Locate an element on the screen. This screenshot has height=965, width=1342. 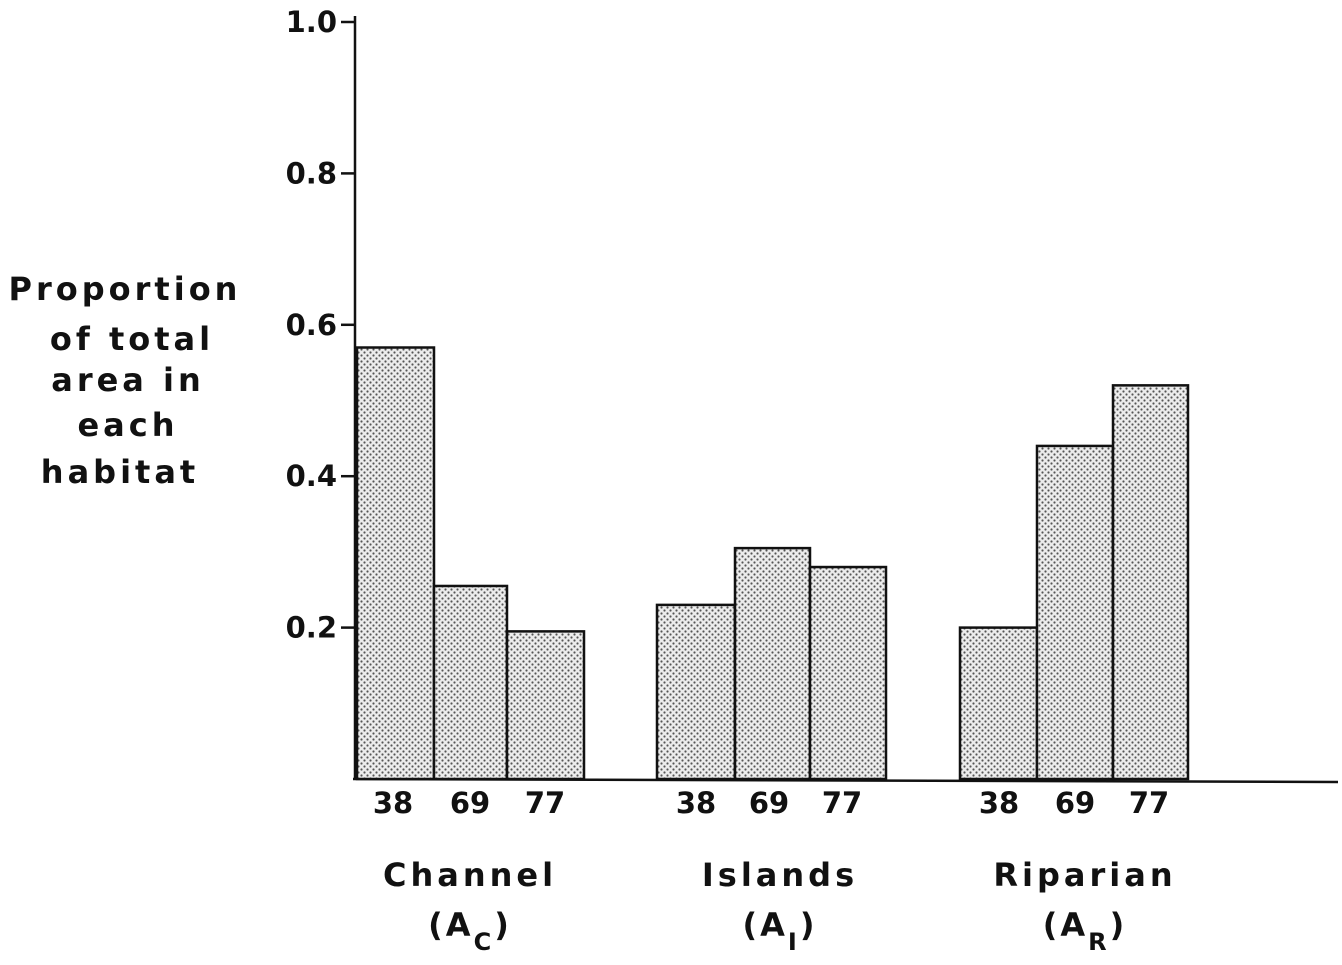
y-axis-label-line: habitat is located at coordinates (120, 472).